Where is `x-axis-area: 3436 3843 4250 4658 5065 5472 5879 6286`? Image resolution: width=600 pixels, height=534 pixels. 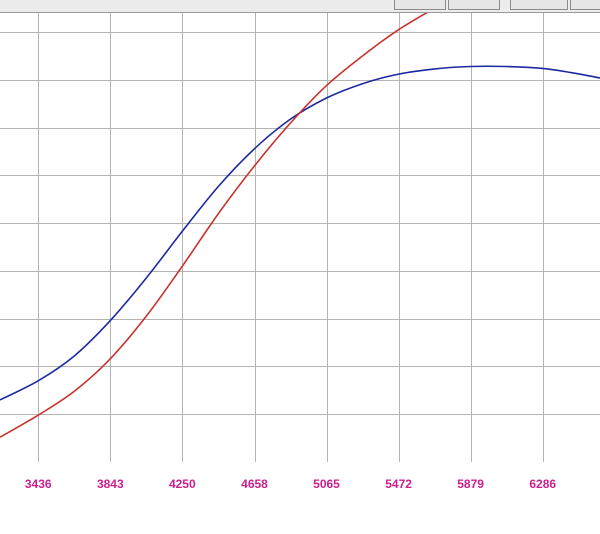 x-axis-area: 3436 3843 4250 4658 5065 5472 5879 6286 is located at coordinates (300, 495).